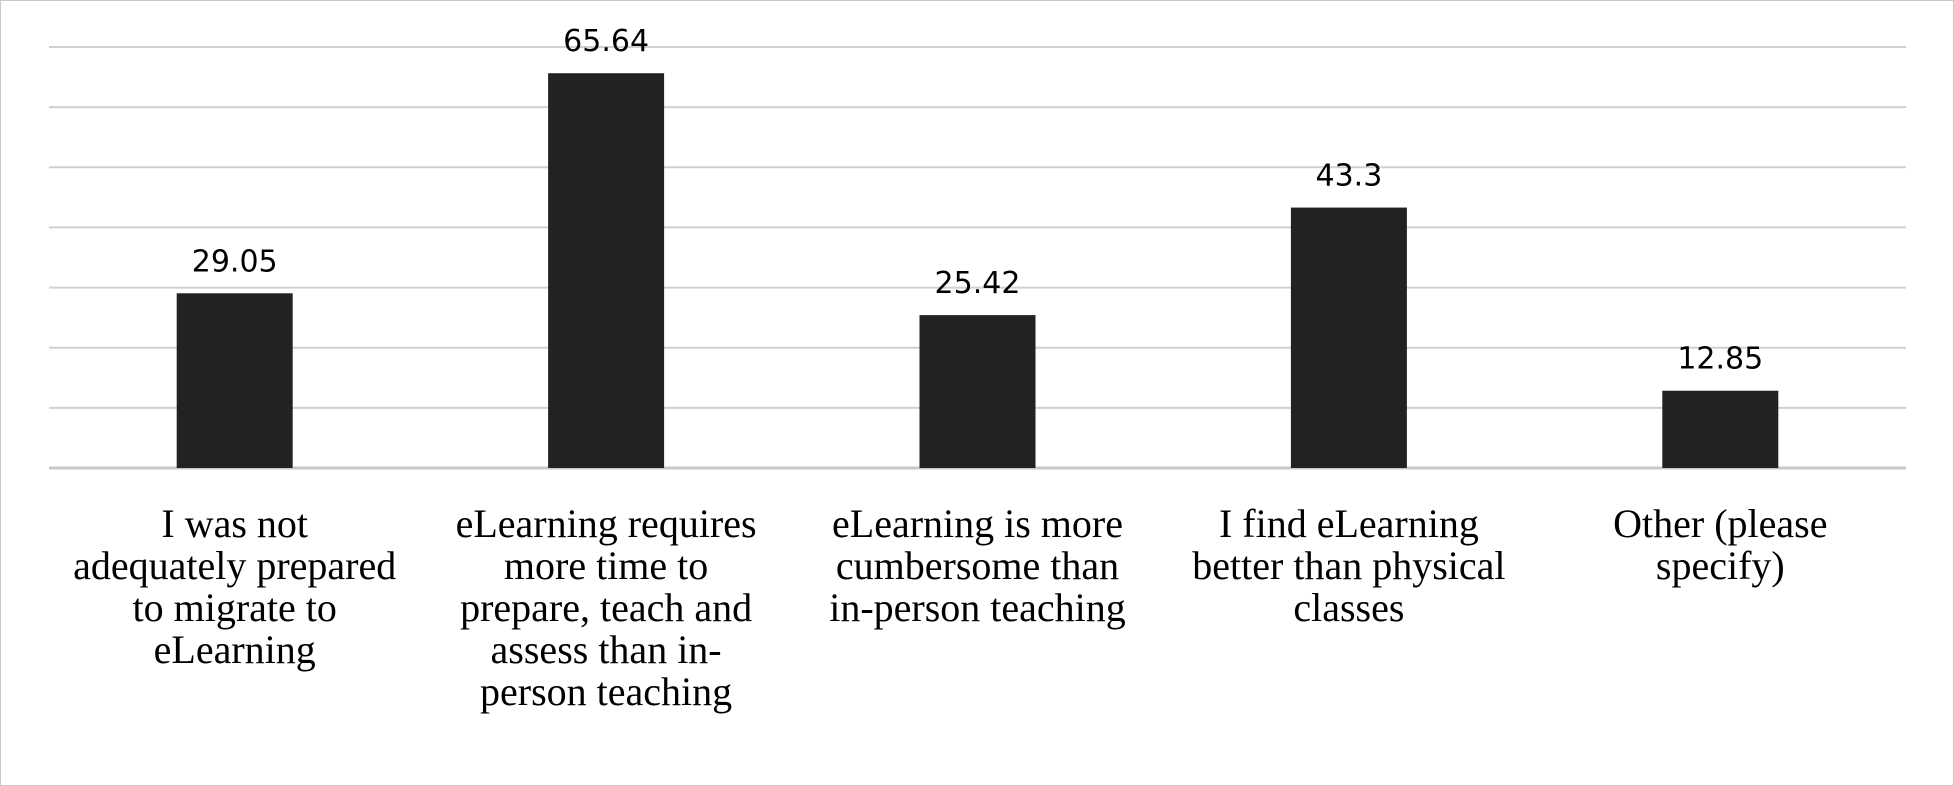 Image resolution: width=1954 pixels, height=786 pixels. Describe the element at coordinates (234, 565) in the screenshot. I see `category-label-line: adequately prepared` at that location.